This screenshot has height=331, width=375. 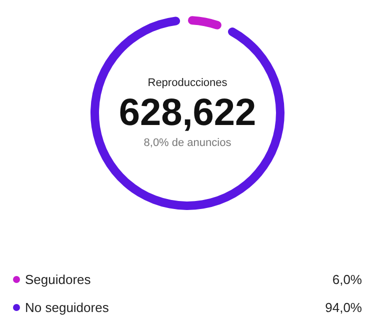 What do you see at coordinates (188, 143) in the screenshot?
I see `text: 8,0% de anuncios` at bounding box center [188, 143].